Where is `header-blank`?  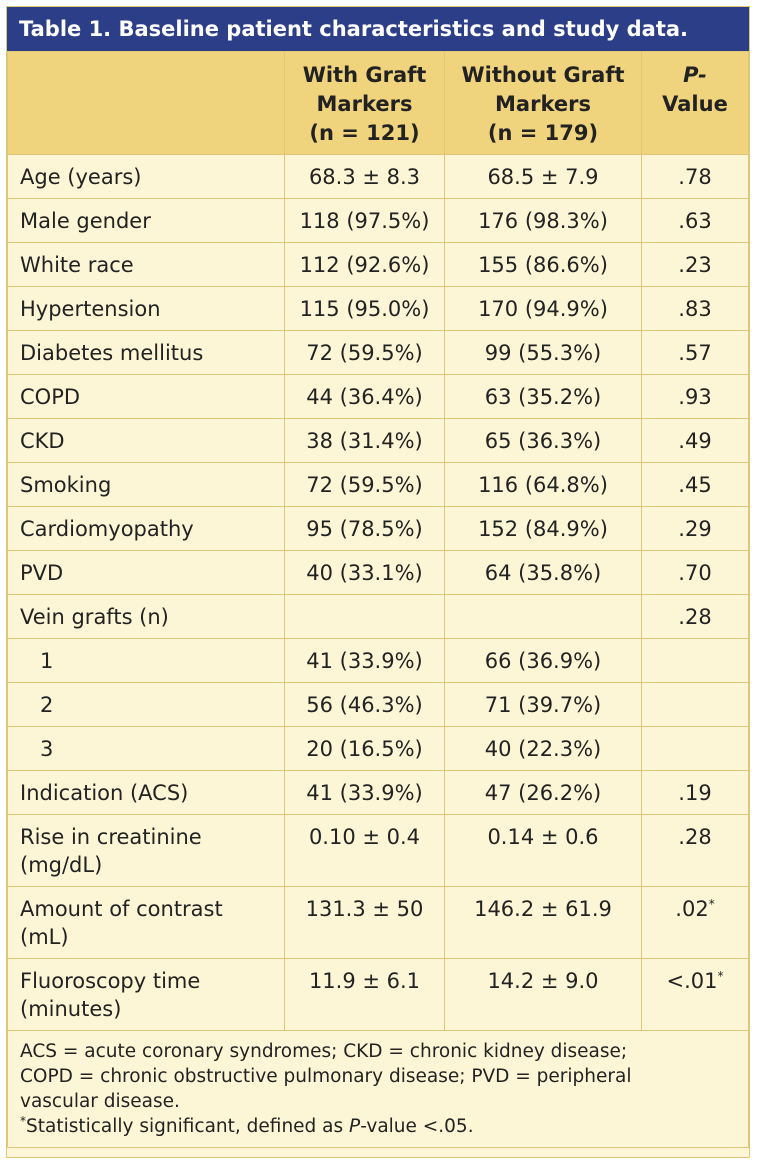 header-blank is located at coordinates (146, 103).